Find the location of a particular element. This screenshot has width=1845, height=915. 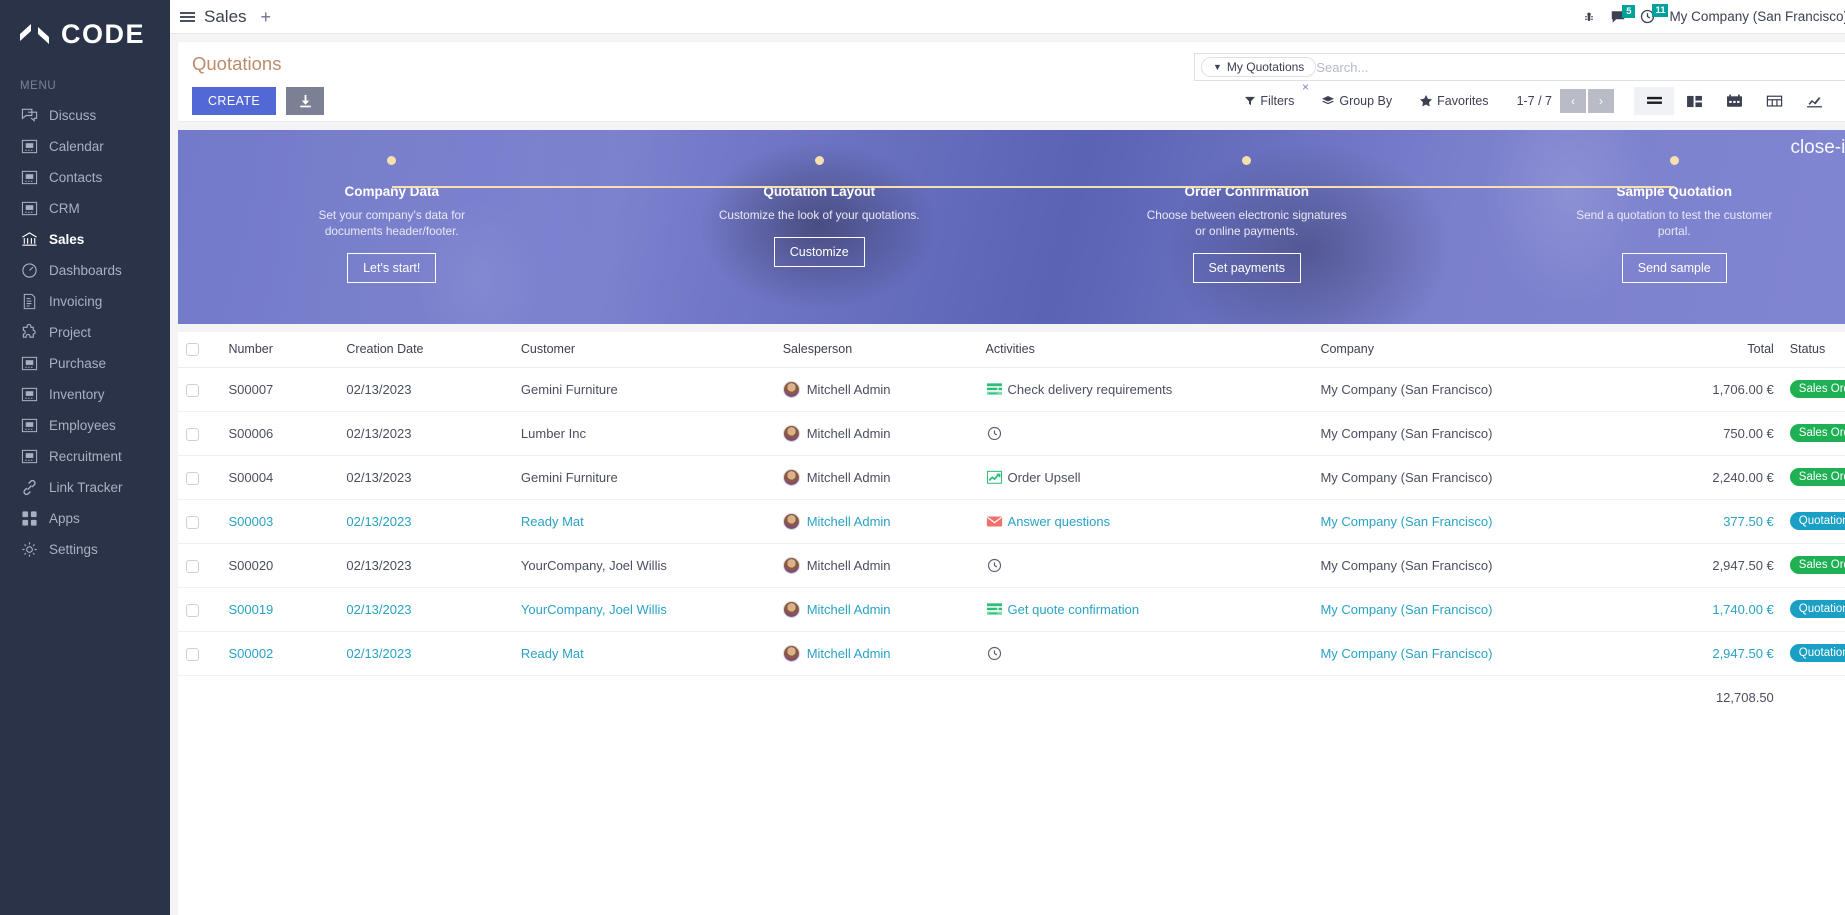

favorites-dropdown: Favorites is located at coordinates (1454, 101).